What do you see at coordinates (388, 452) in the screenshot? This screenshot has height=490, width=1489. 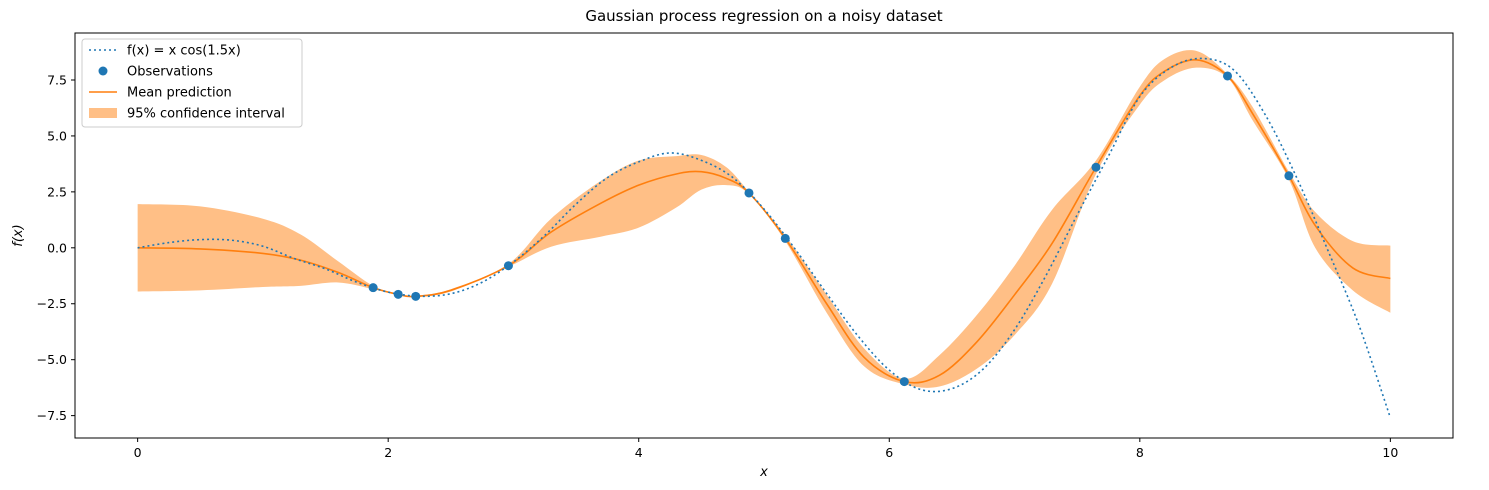 I see `x-tick-label: 2` at bounding box center [388, 452].